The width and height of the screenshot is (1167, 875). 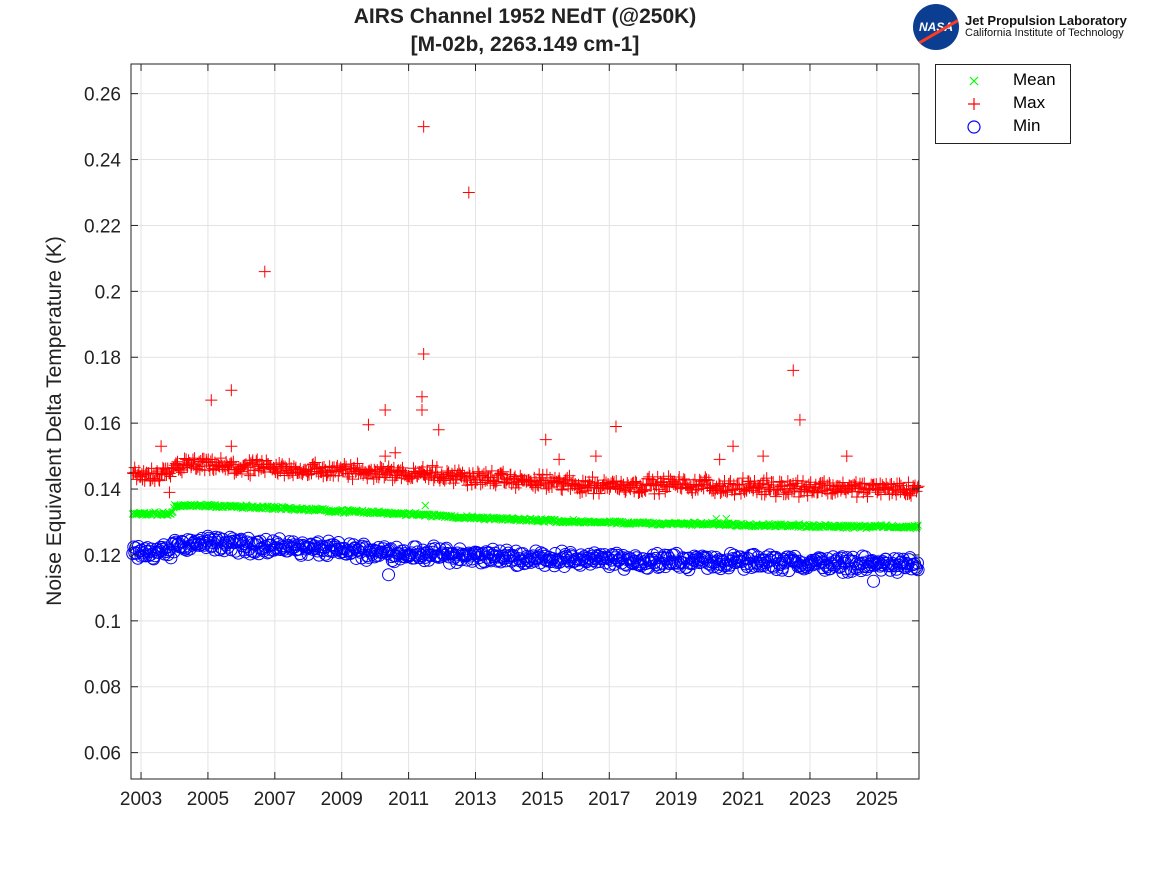 I want to click on x-marker-icon, so click(x=974, y=81).